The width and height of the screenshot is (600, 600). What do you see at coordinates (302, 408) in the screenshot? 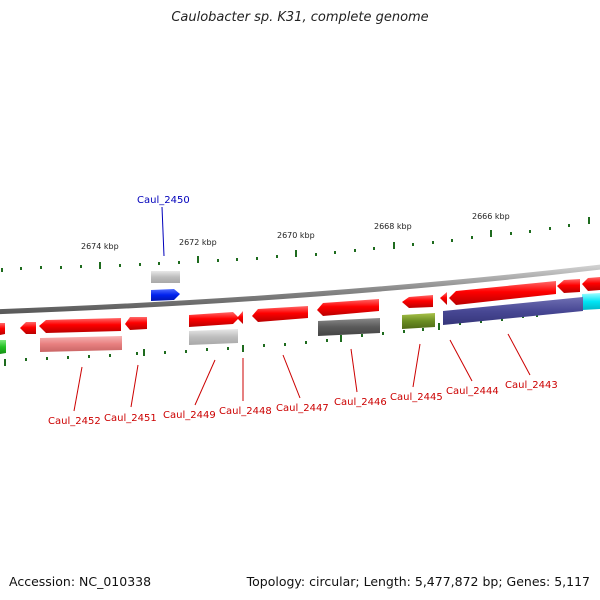
I see `gene-label-caul-2447: Caul_2447` at bounding box center [302, 408].